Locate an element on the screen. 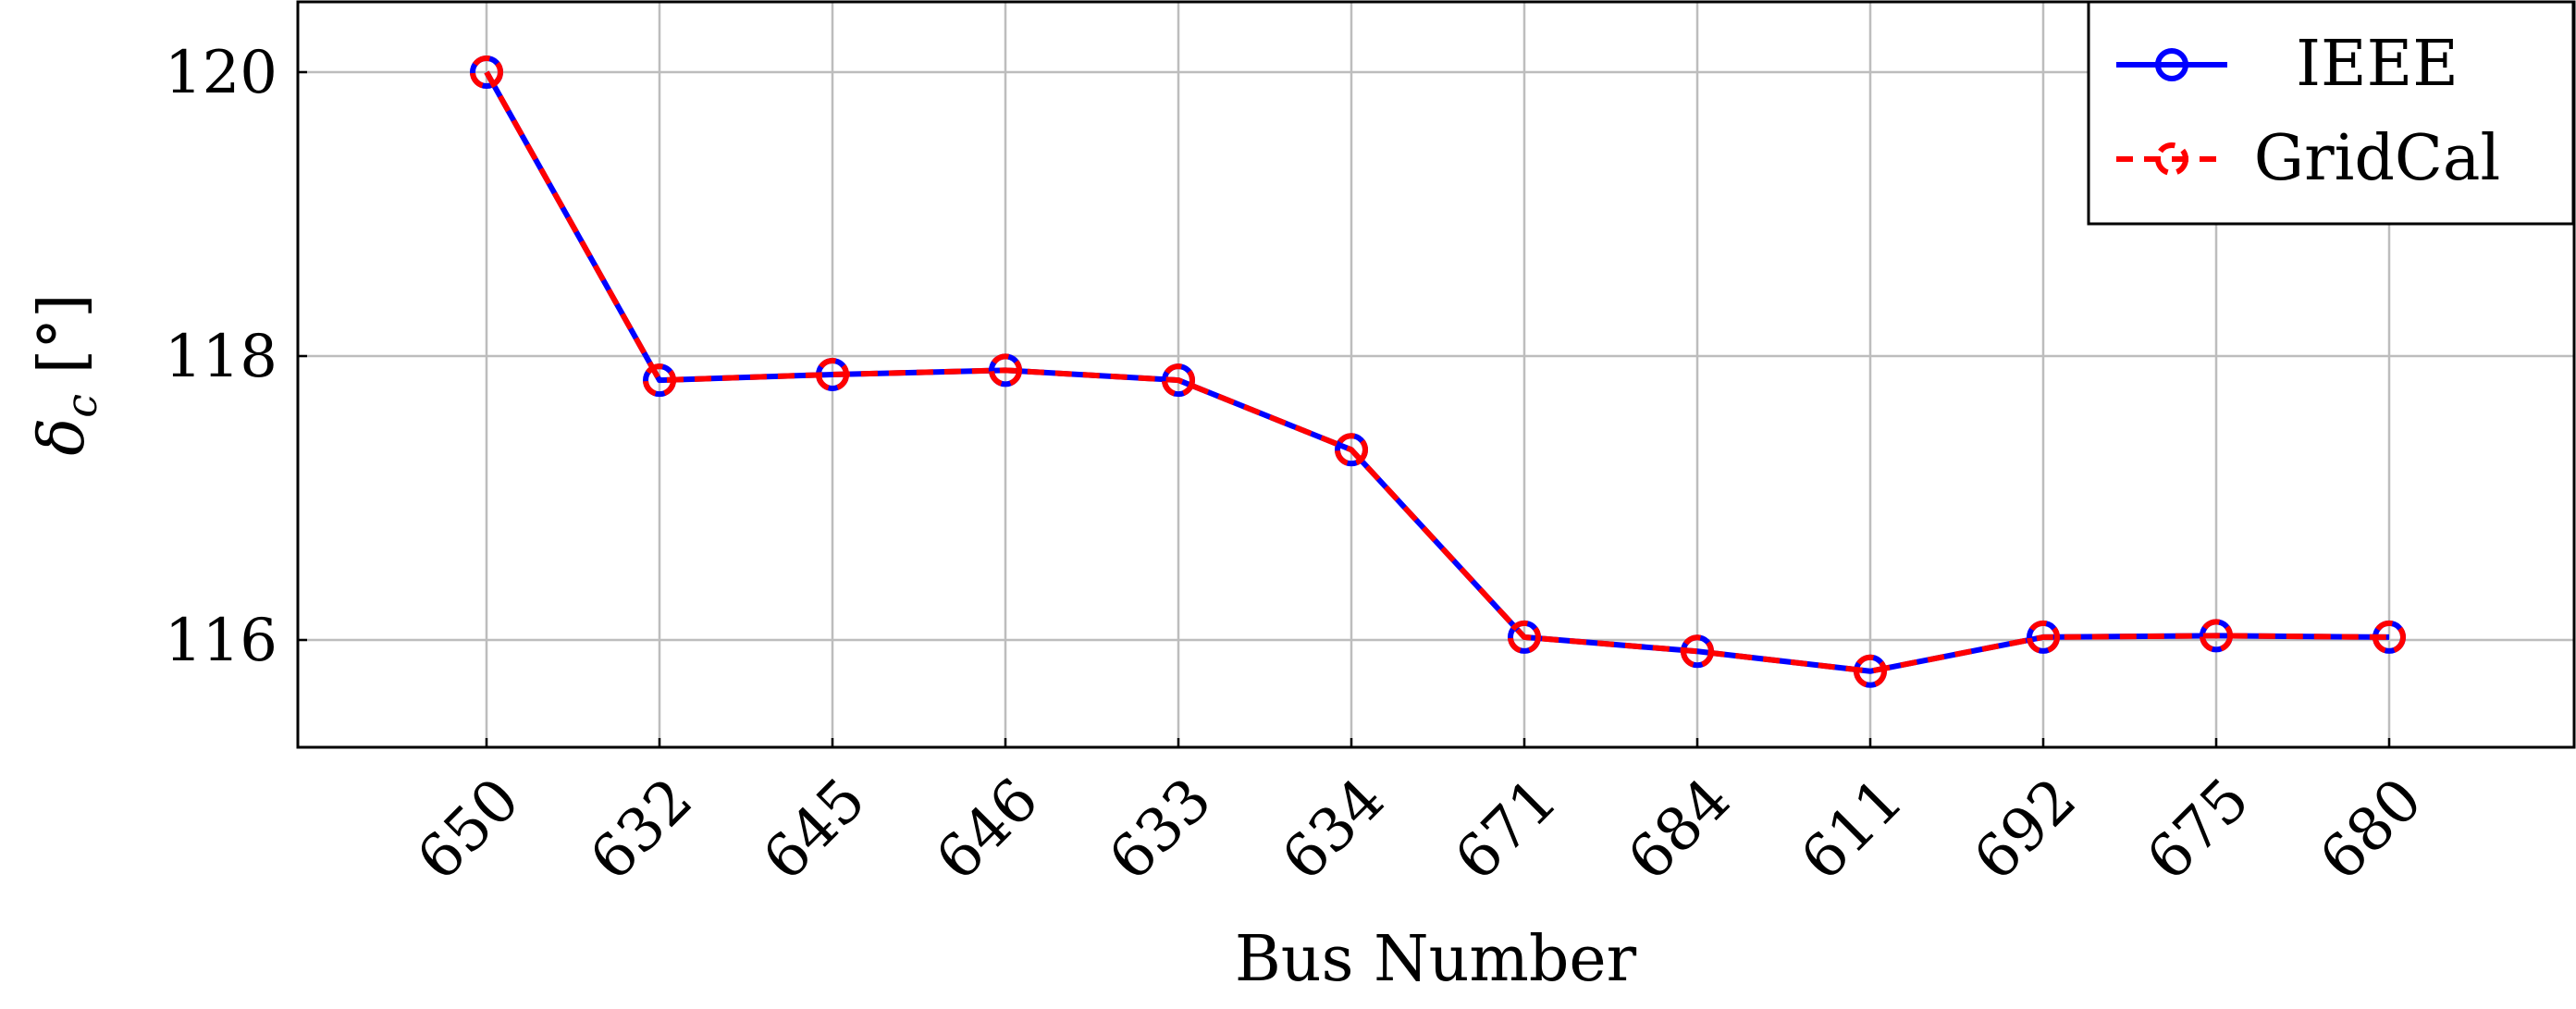 This screenshot has width=2576, height=1009. legend-entry-gridcal: GridCal is located at coordinates (2308, 158).